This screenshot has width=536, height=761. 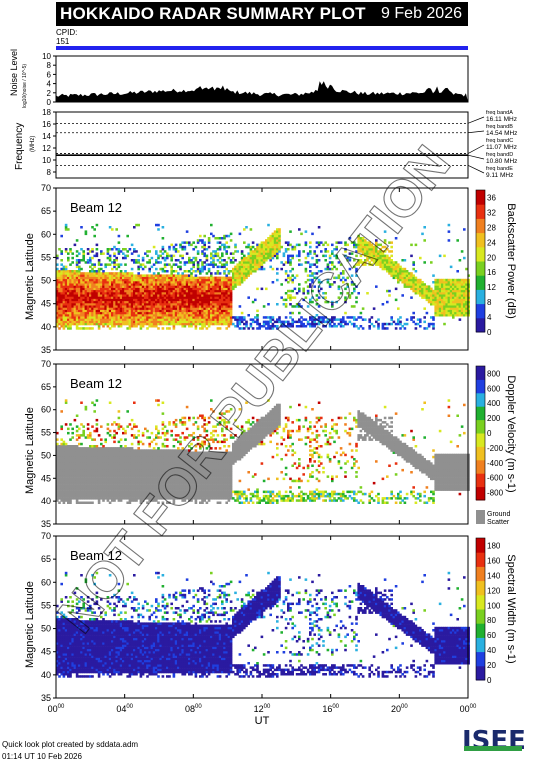 I want to click on frequency-band-label: freq bandD, so click(x=499, y=155).